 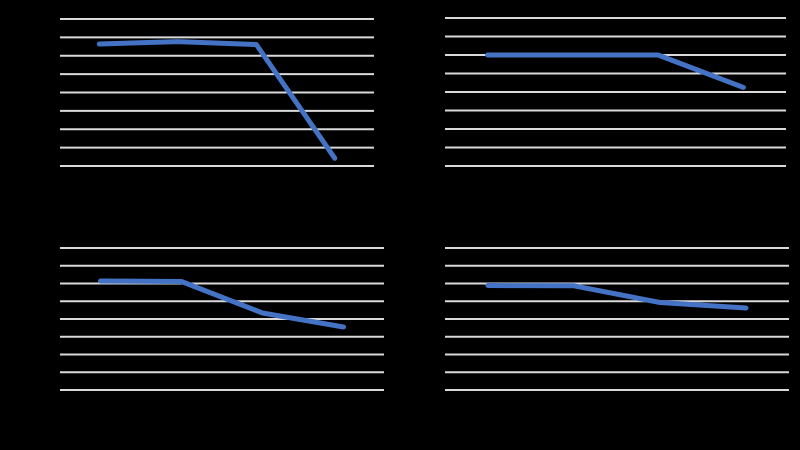 I want to click on chart-bottom-left, so click(x=222, y=319).